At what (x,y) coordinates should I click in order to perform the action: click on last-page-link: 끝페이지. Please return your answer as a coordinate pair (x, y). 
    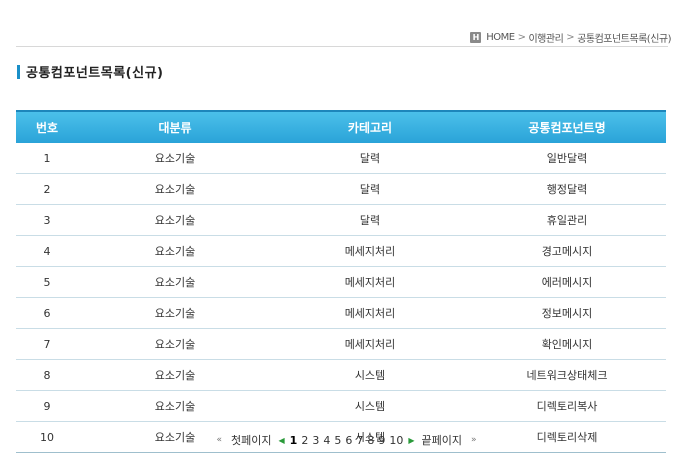
    Looking at the image, I should click on (441, 440).